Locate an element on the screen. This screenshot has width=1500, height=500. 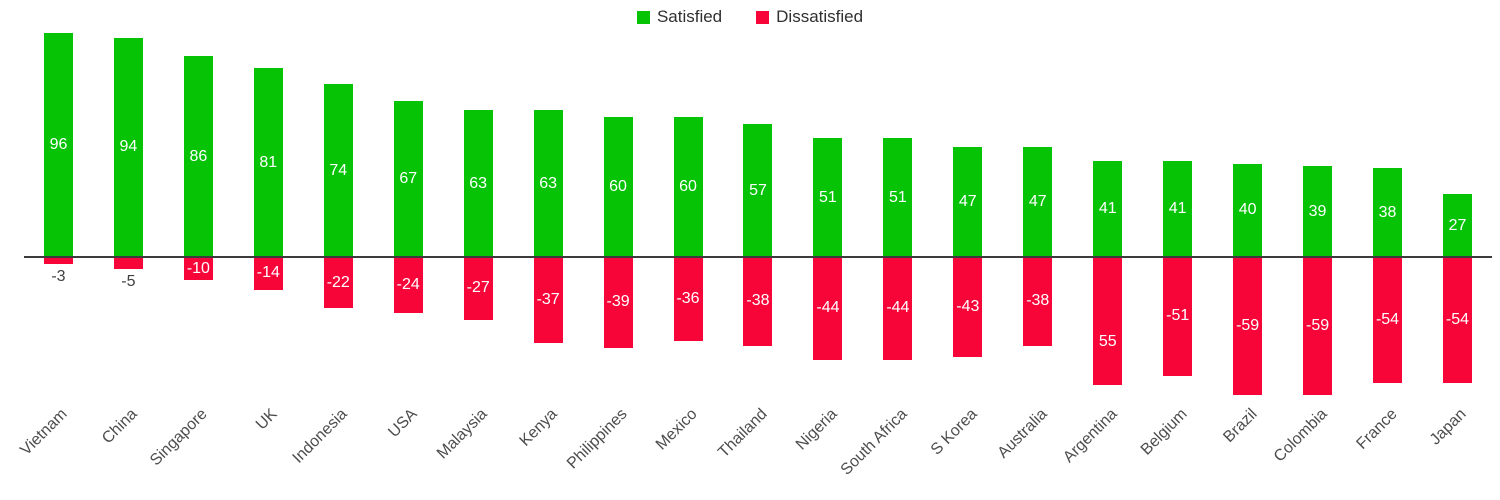
satisfied-value-label: 38 is located at coordinates (1387, 212).